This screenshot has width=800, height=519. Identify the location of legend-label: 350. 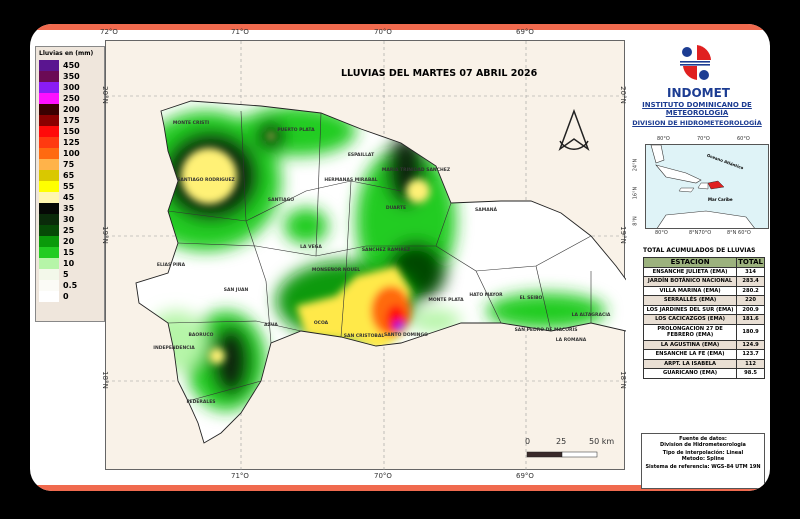
(71, 76).